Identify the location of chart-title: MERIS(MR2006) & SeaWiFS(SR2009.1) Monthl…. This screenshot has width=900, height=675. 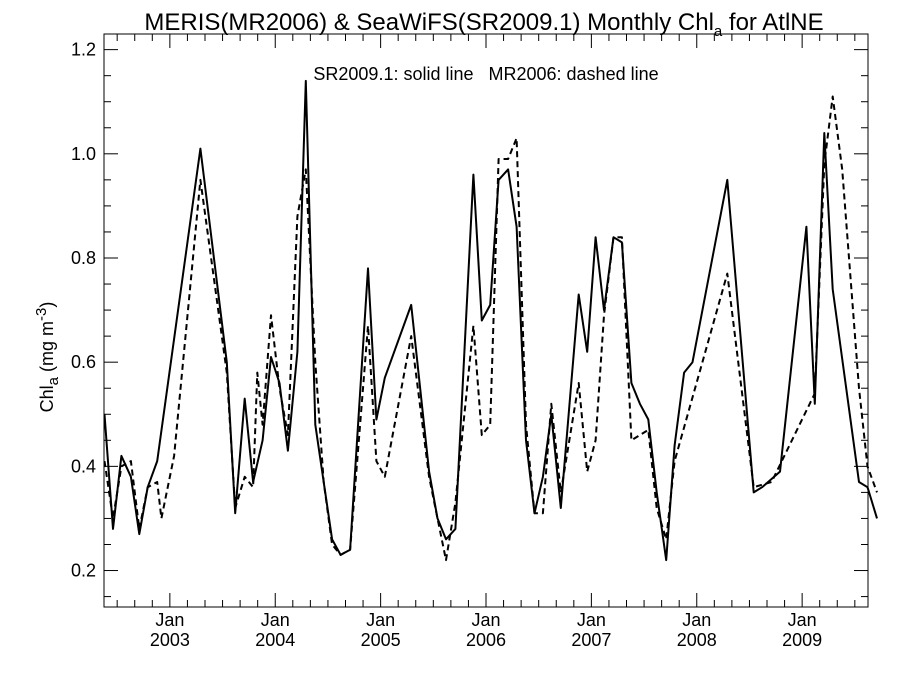
(483, 24).